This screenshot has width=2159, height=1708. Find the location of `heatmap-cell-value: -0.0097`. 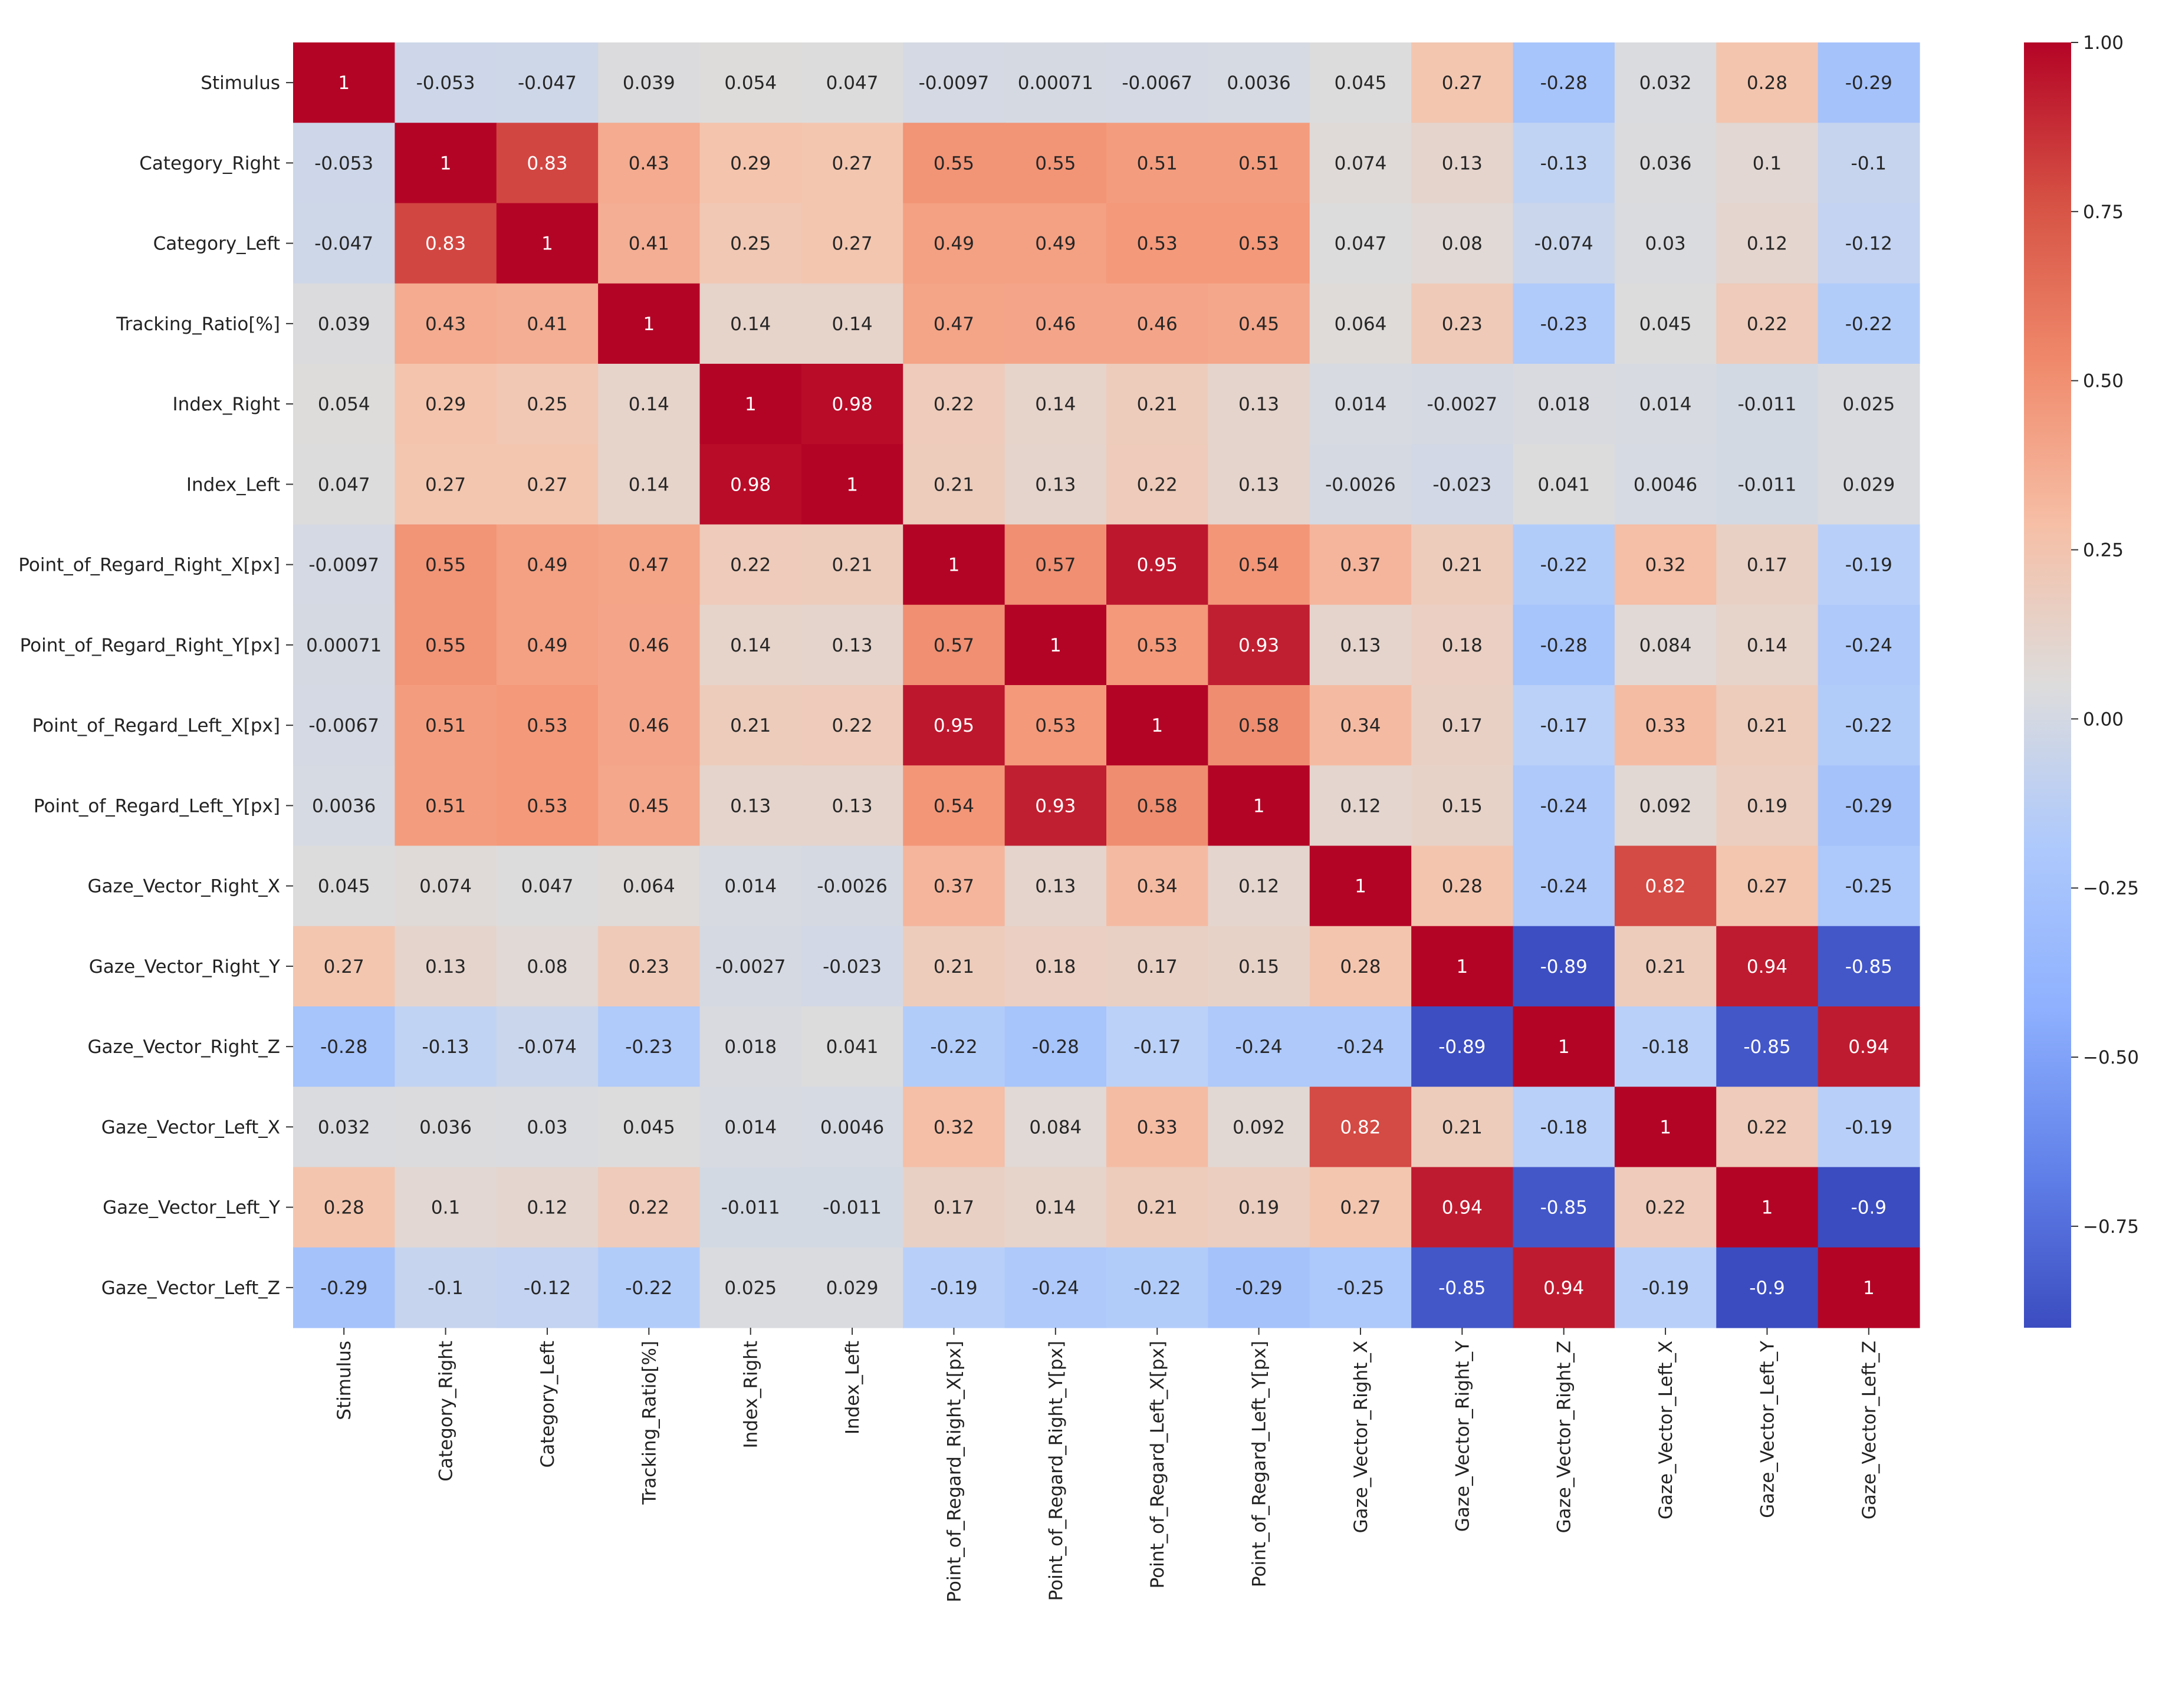

heatmap-cell-value: -0.0097 is located at coordinates (343, 565).